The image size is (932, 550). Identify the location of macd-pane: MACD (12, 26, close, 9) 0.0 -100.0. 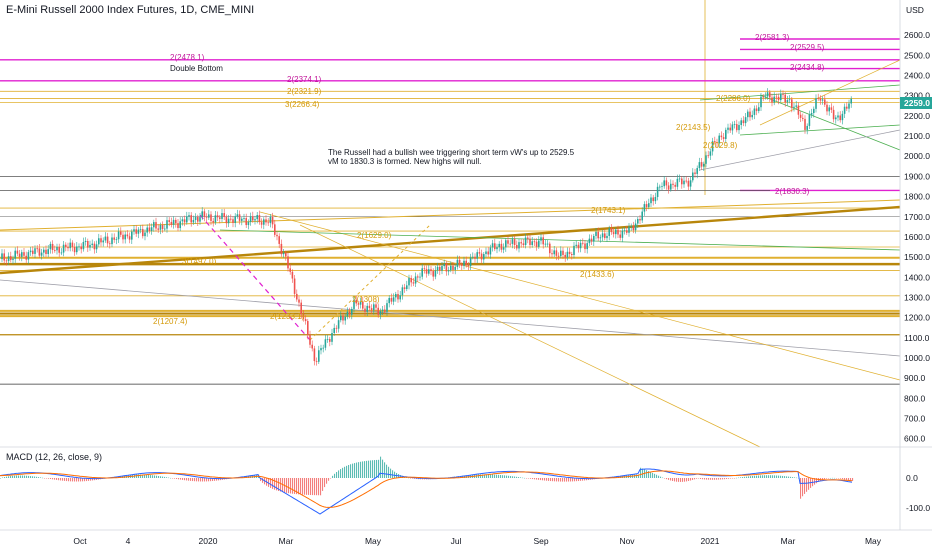
(465, 483).